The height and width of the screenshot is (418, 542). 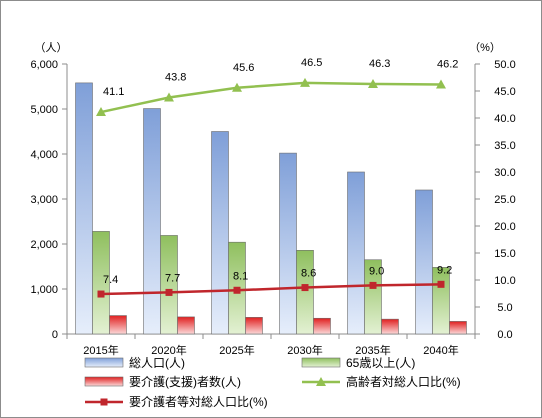 I want to click on marker-5-2020年, so click(x=169, y=292).